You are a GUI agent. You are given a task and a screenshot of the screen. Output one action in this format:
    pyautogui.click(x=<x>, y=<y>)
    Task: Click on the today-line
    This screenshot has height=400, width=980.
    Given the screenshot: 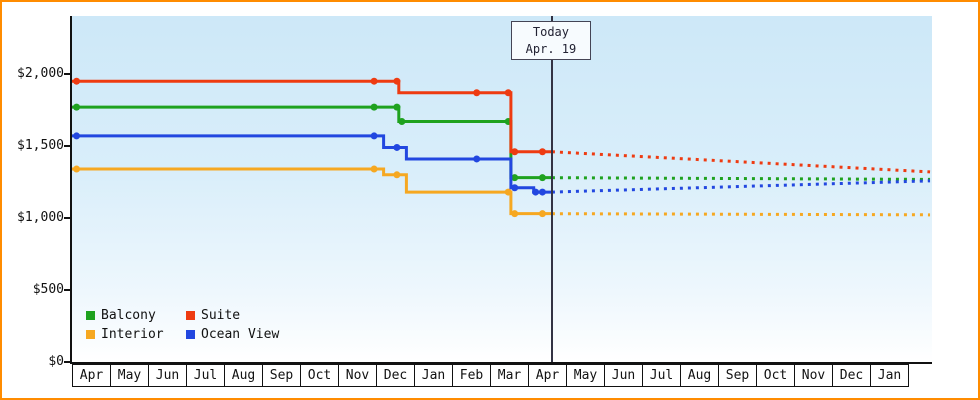 What is the action you would take?
    pyautogui.click(x=551, y=189)
    